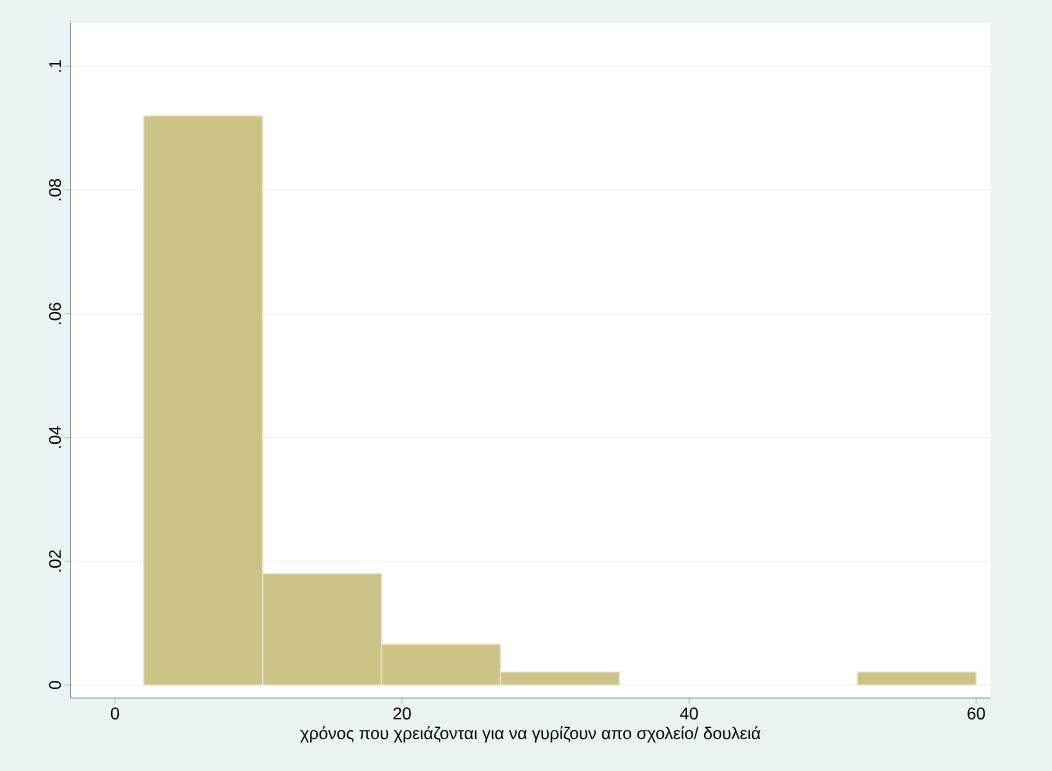  I want to click on x-tick-label: 60, so click(976, 713).